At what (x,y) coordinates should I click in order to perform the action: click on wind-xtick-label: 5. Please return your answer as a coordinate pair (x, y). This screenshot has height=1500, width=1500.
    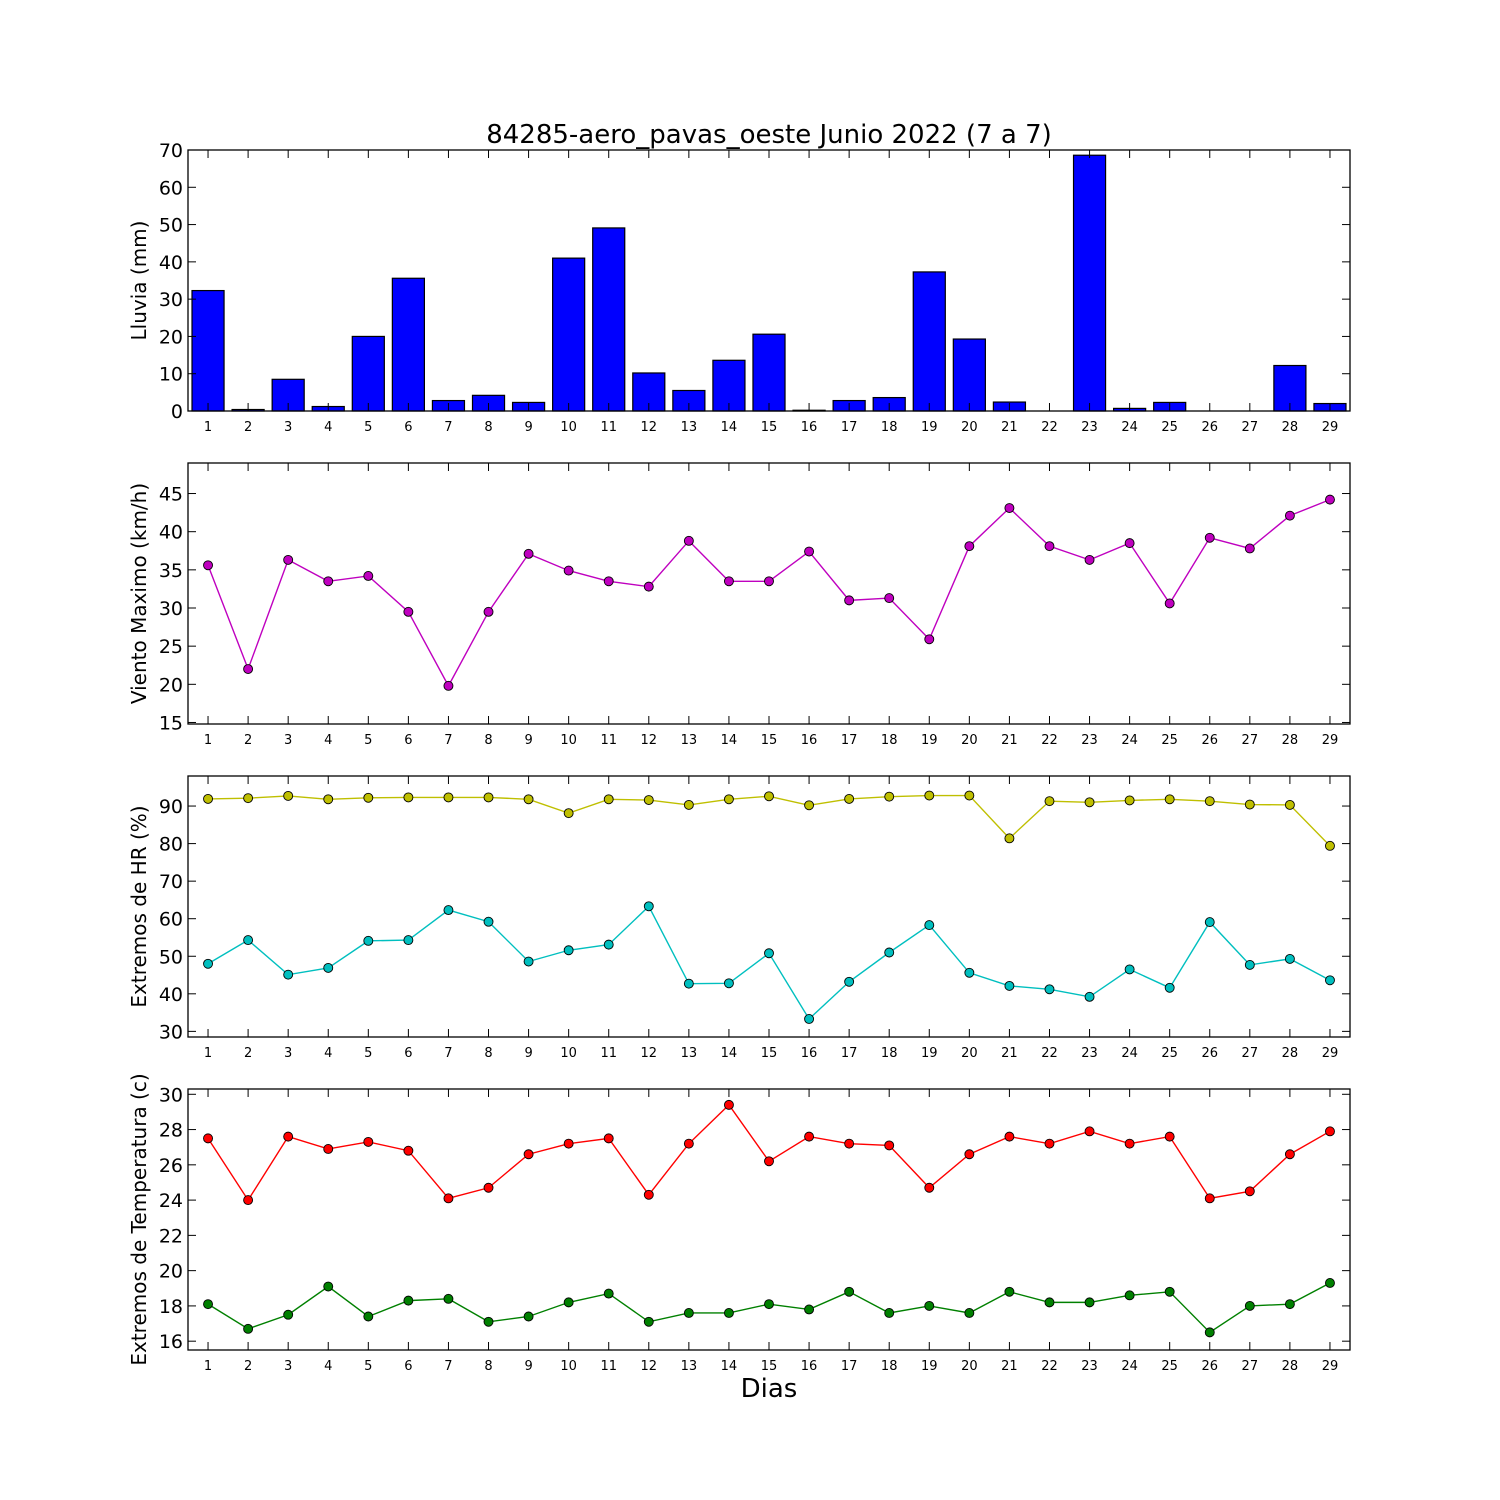
    Looking at the image, I should click on (368, 740).